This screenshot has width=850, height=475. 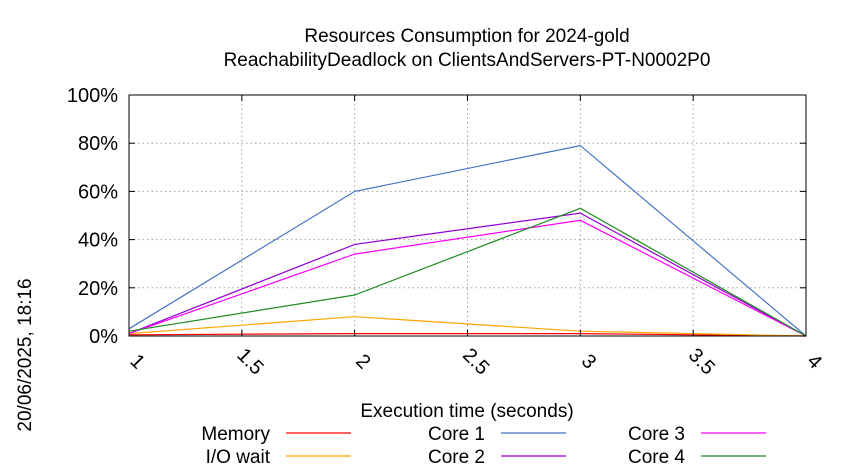 What do you see at coordinates (656, 457) in the screenshot?
I see `legend-label-core-4: Core 4` at bounding box center [656, 457].